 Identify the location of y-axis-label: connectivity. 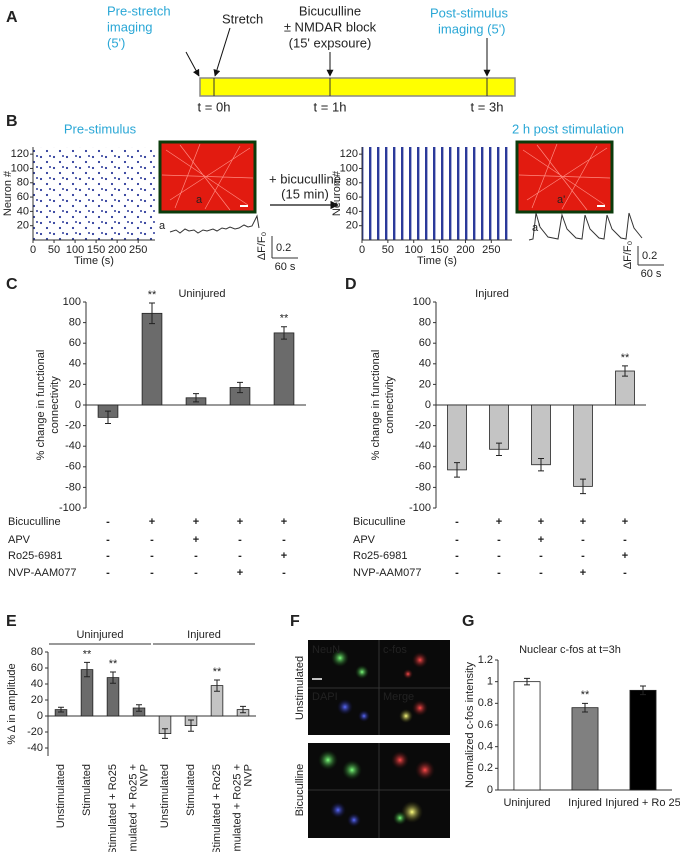
(55, 405).